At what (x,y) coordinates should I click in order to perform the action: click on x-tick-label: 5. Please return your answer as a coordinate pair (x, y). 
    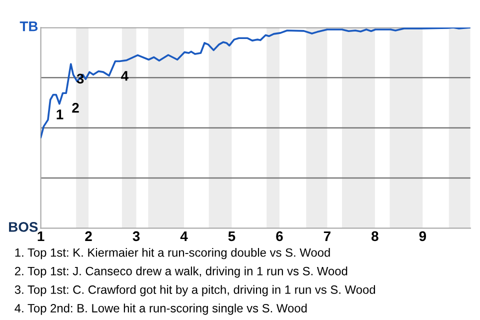
    Looking at the image, I should click on (232, 236).